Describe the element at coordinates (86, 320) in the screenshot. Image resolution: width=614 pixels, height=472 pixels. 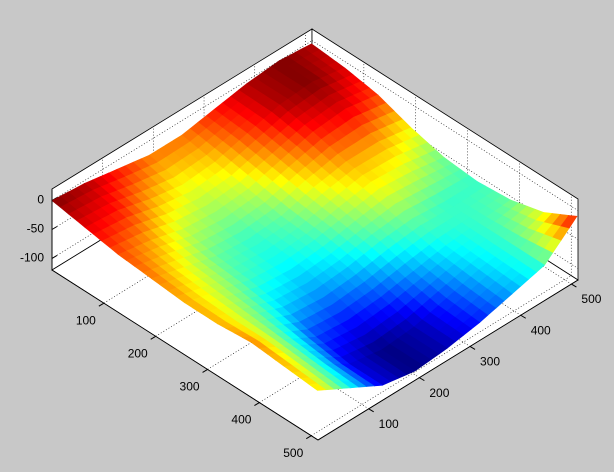
I see `x-tick-label: 100` at that location.